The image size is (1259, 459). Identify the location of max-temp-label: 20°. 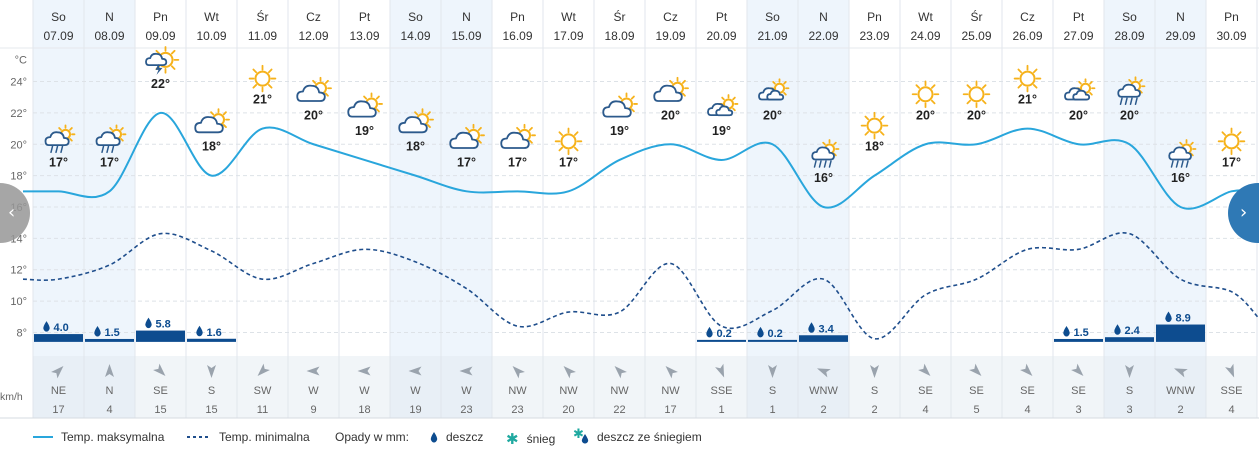
(772, 115).